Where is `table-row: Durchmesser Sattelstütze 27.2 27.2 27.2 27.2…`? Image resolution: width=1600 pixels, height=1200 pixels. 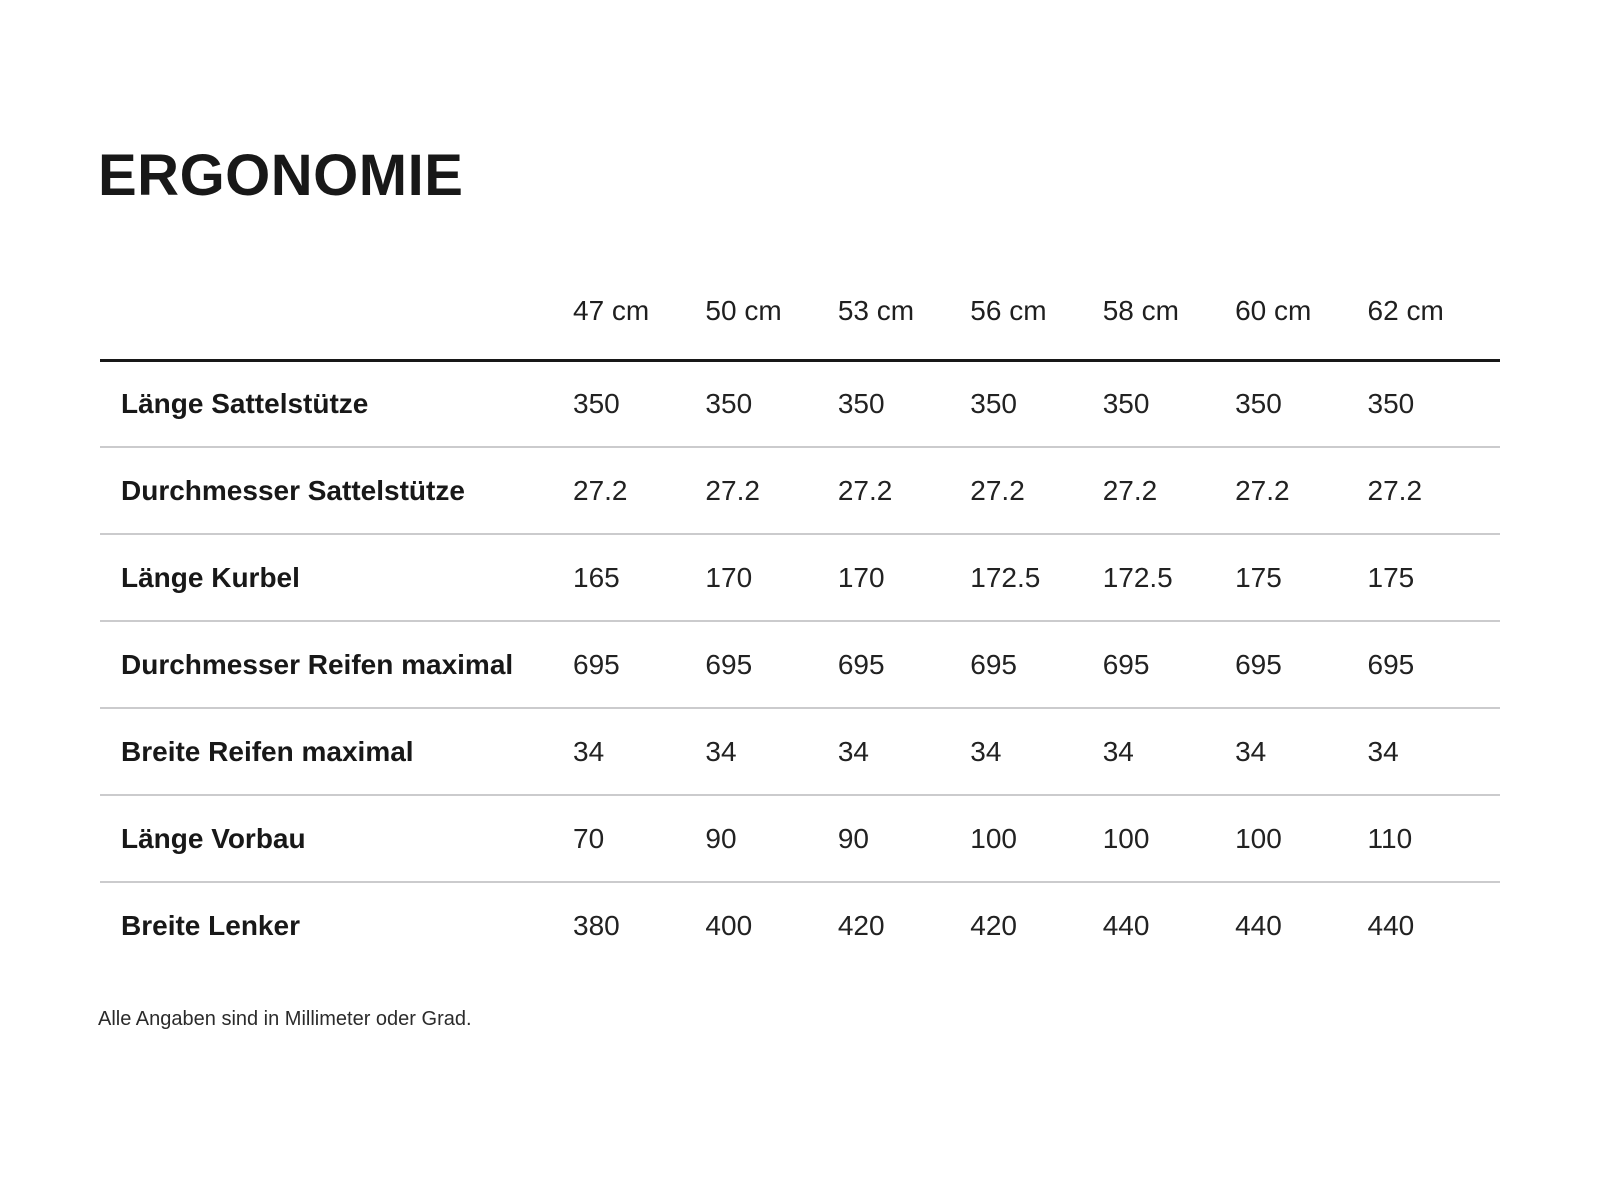
table-row: Durchmesser Sattelstütze 27.2 27.2 27.2 27.2… is located at coordinates (800, 490).